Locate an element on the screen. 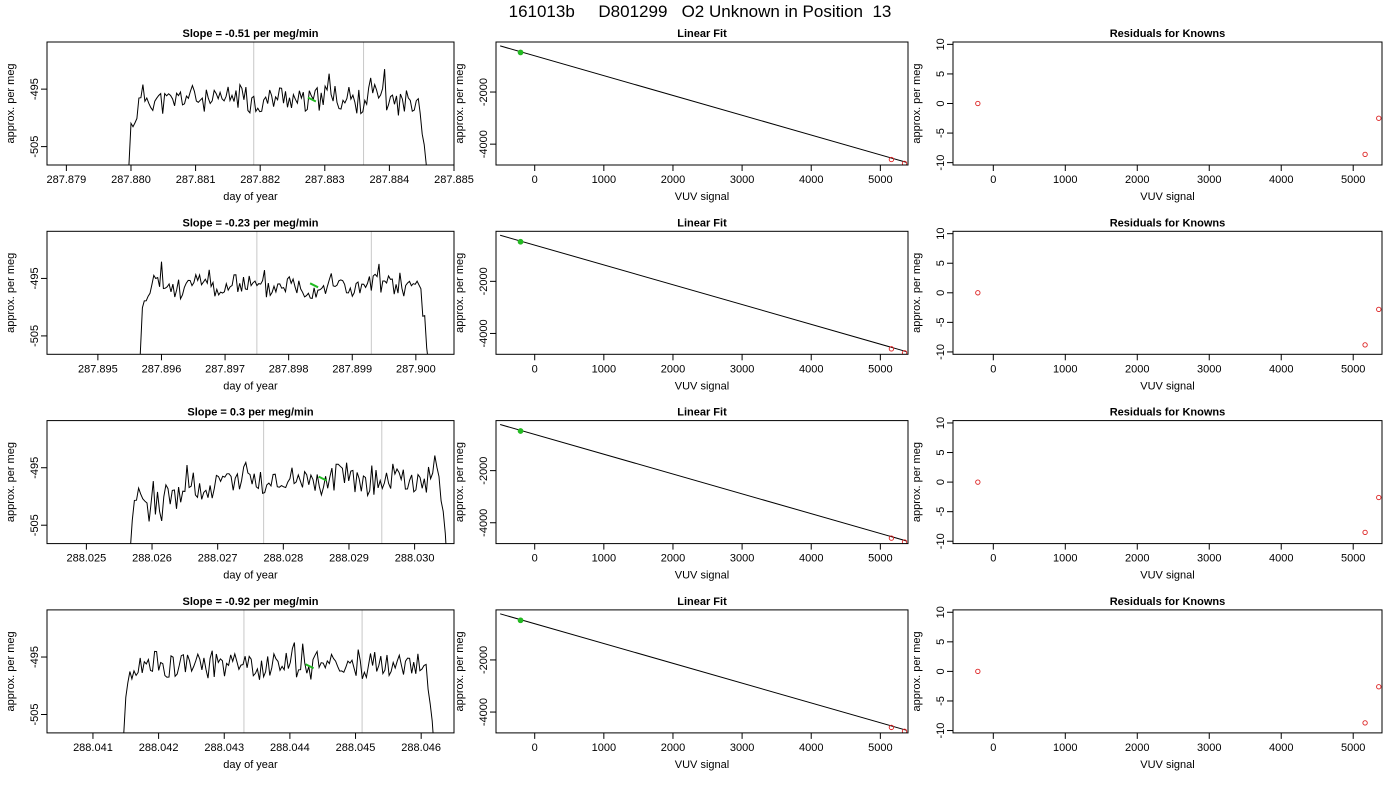  y-tick-label: 10 is located at coordinates (941, 44).